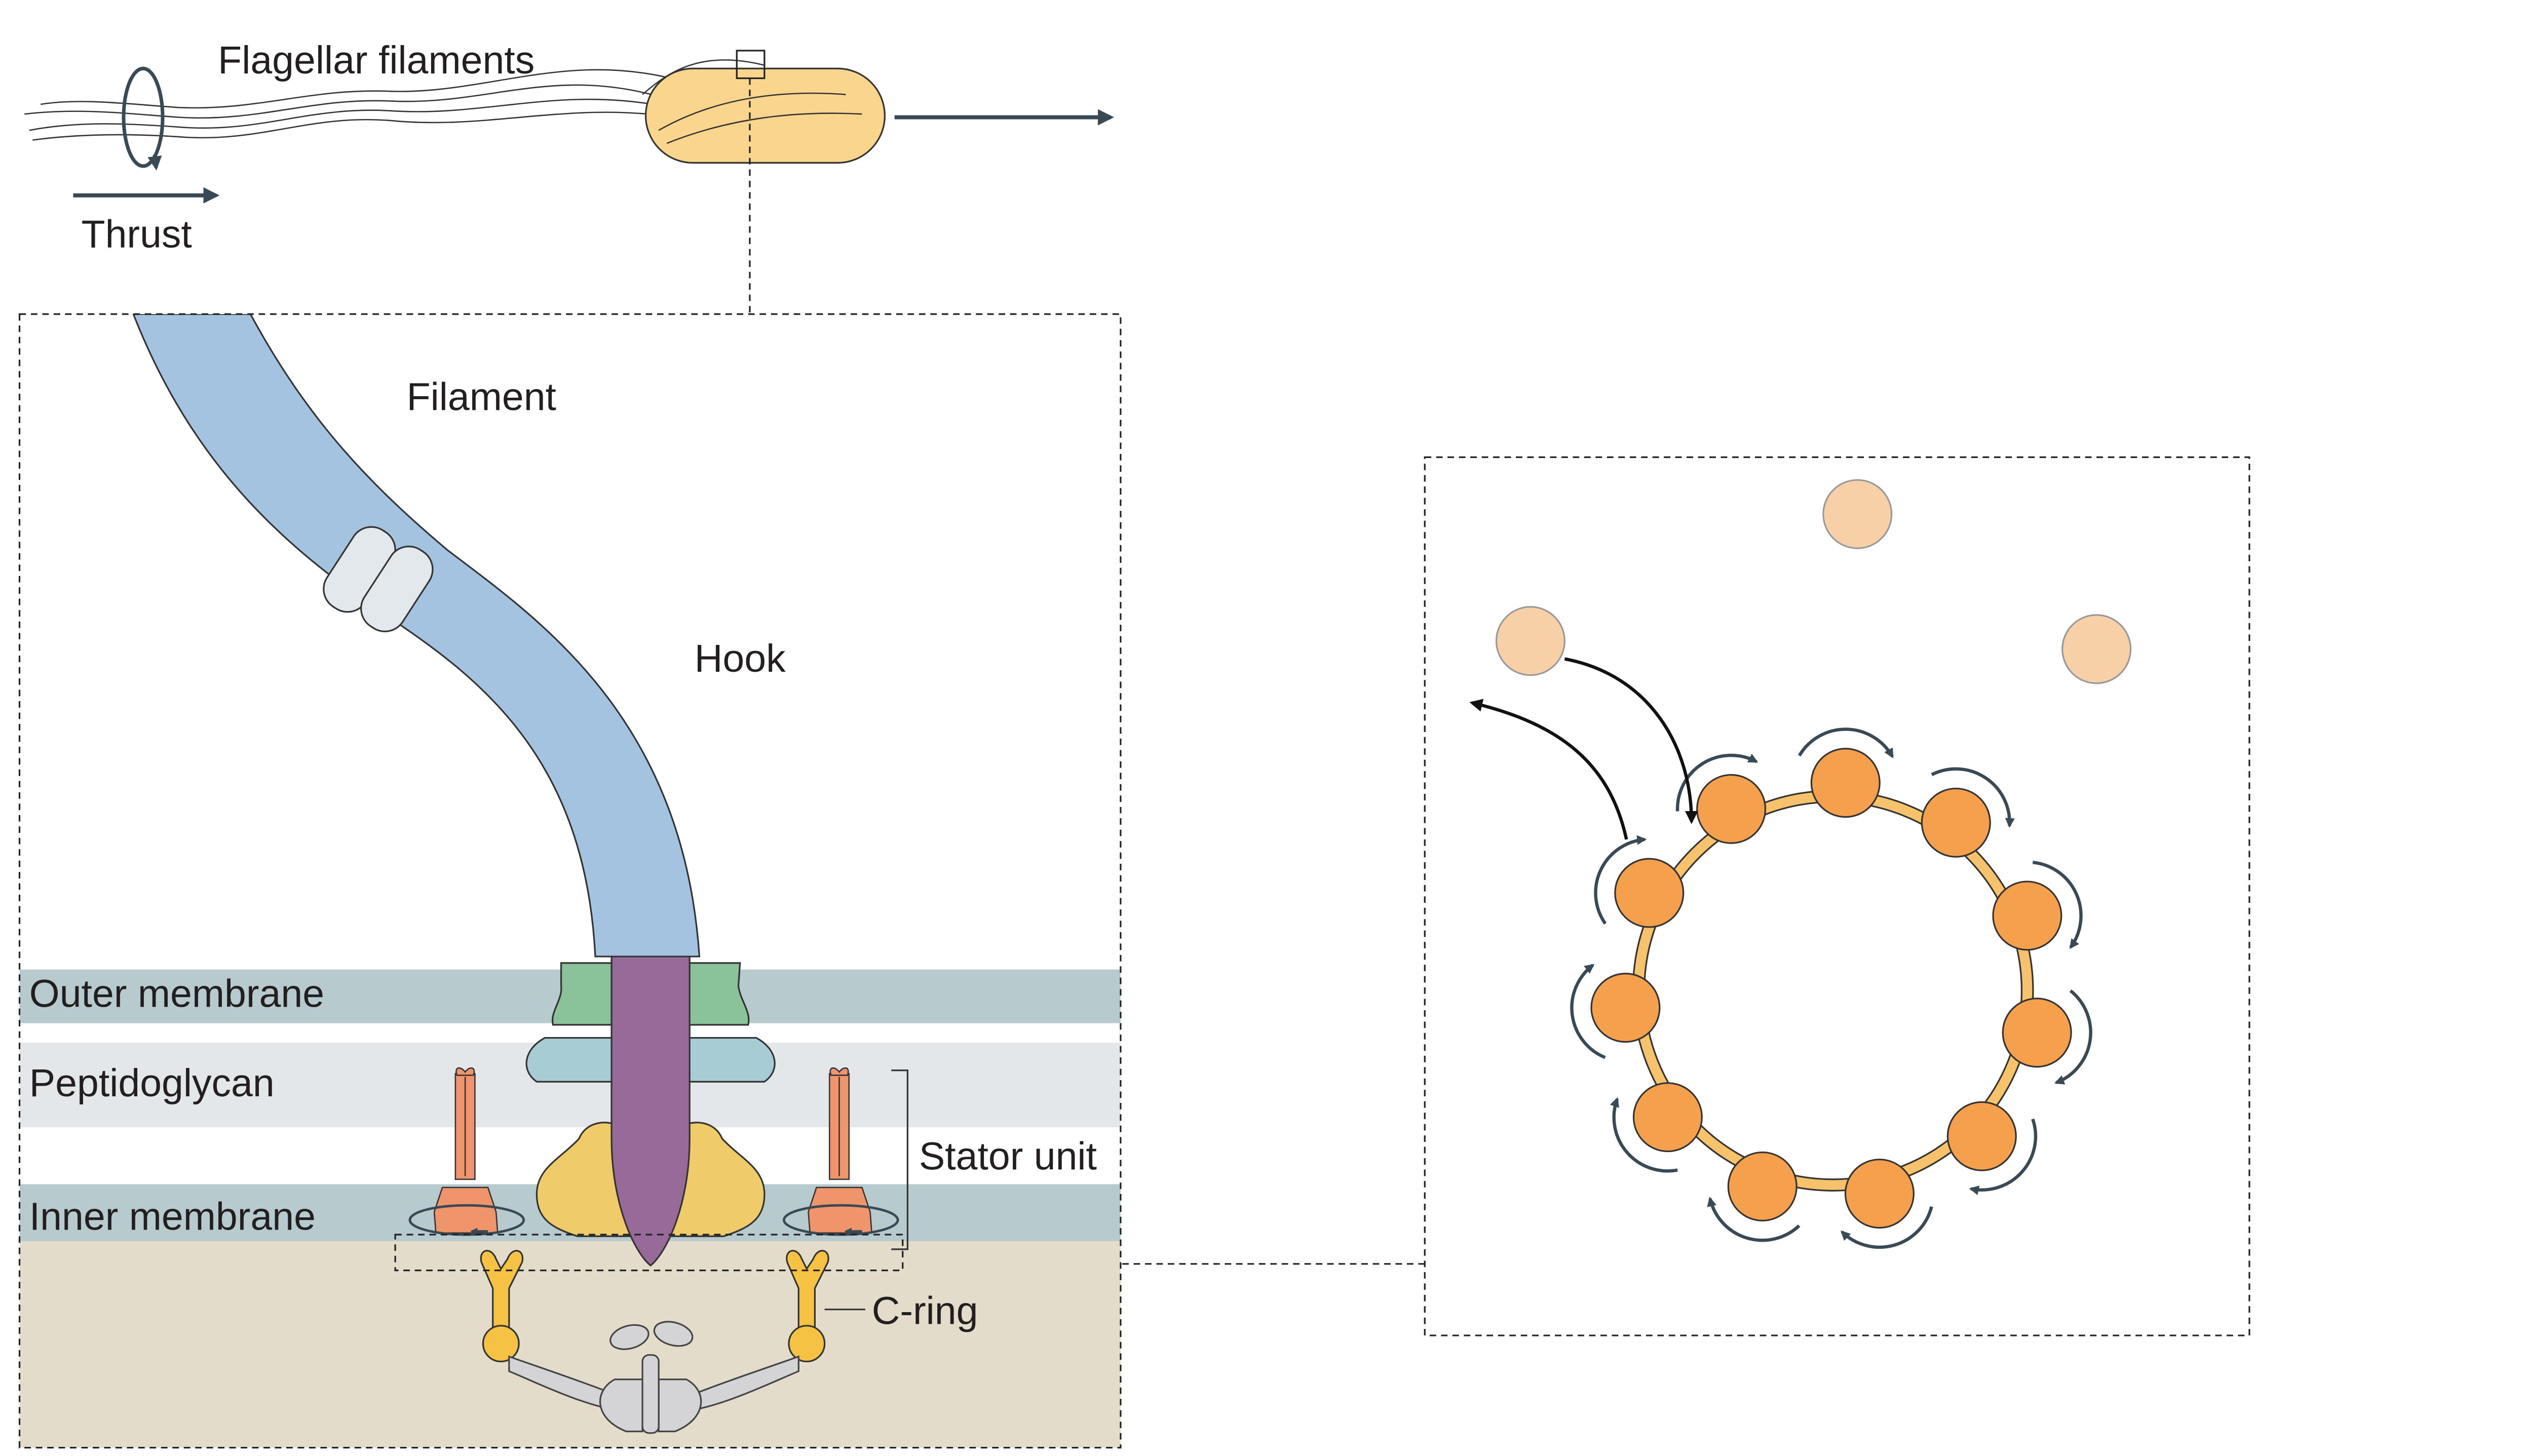 The image size is (2521, 1456). Describe the element at coordinates (1813, 581) in the screenshot. I see `free-stators` at that location.